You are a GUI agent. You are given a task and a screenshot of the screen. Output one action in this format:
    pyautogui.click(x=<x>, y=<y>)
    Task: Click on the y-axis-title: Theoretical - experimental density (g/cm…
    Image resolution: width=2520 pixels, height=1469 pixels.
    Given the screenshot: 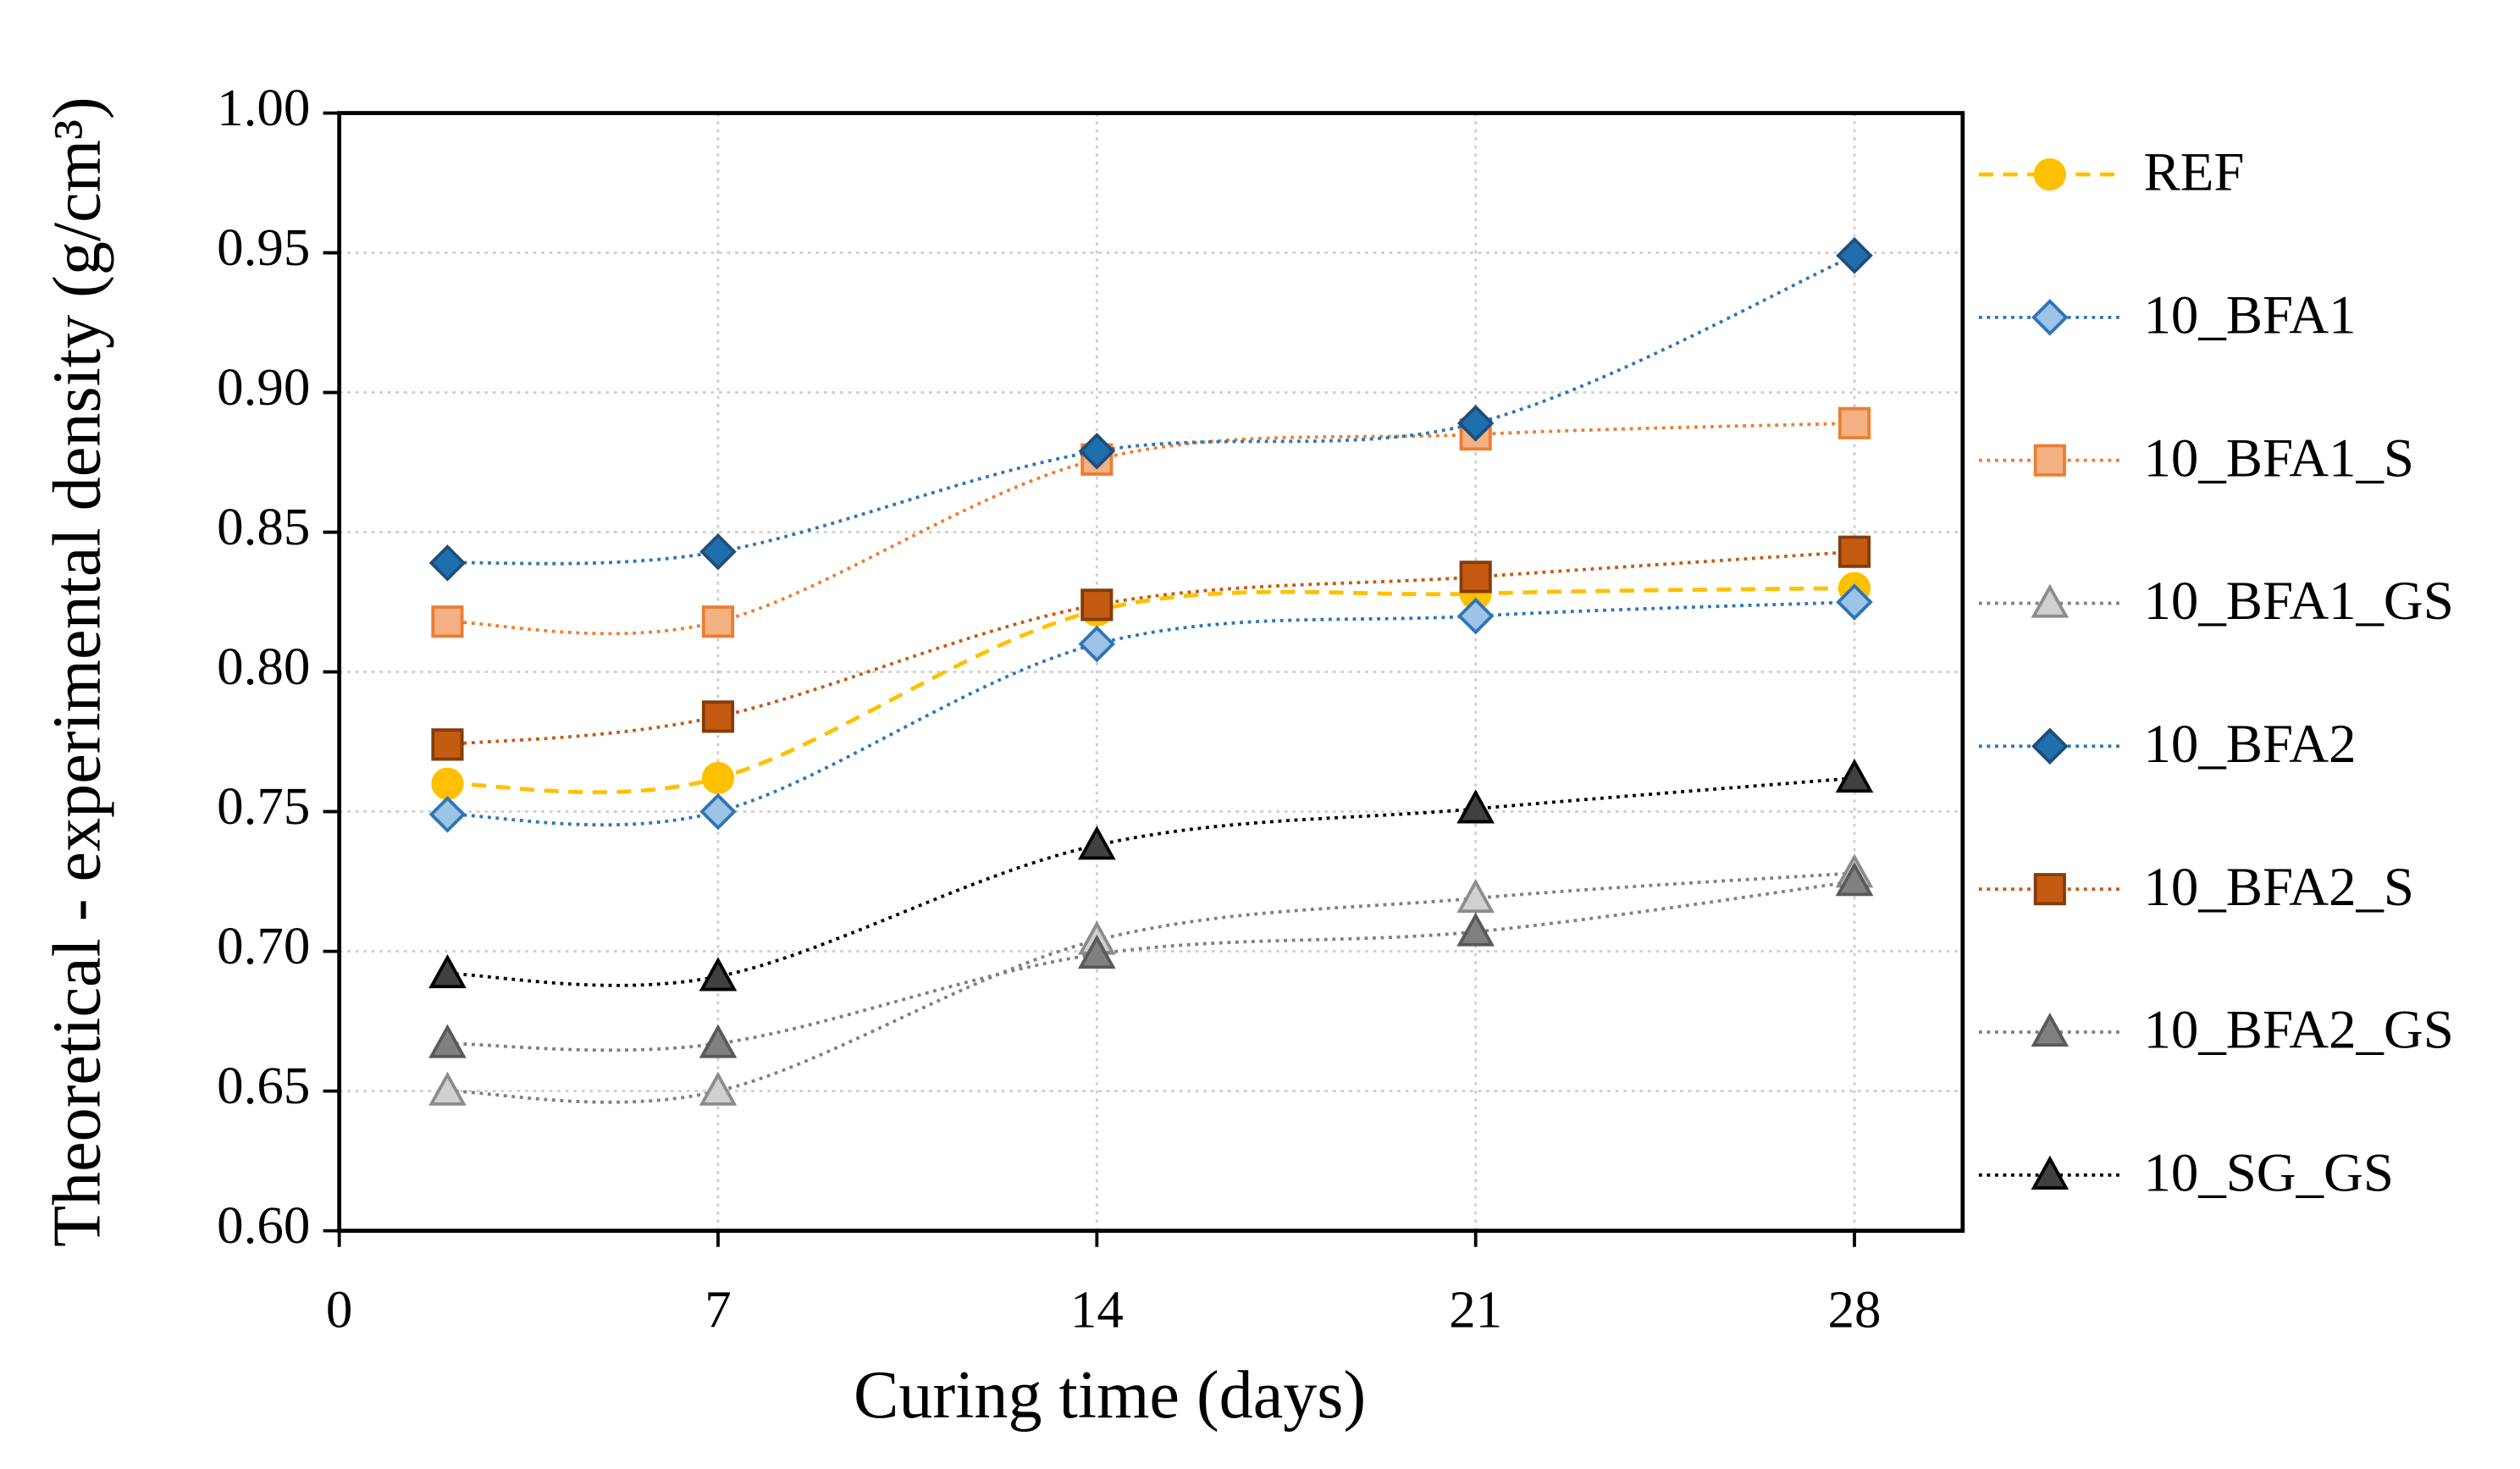 What is the action you would take?
    pyautogui.click(x=78, y=672)
    